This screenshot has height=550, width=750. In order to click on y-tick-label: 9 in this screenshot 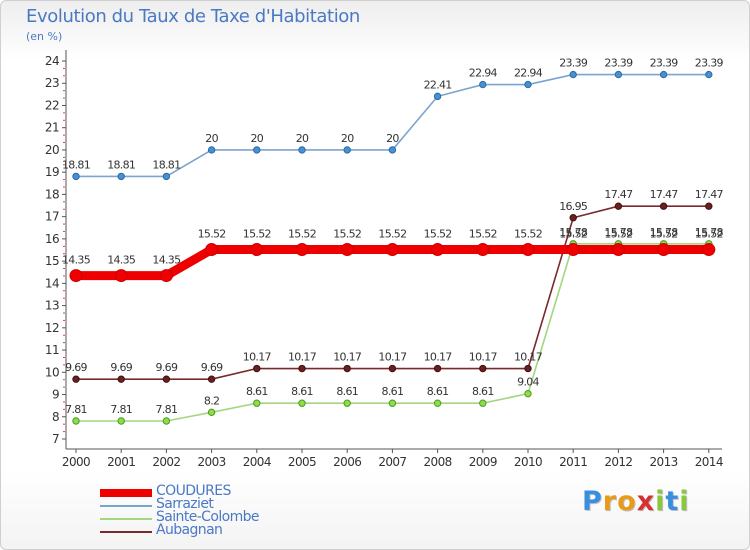, I will do `click(55, 395)`.